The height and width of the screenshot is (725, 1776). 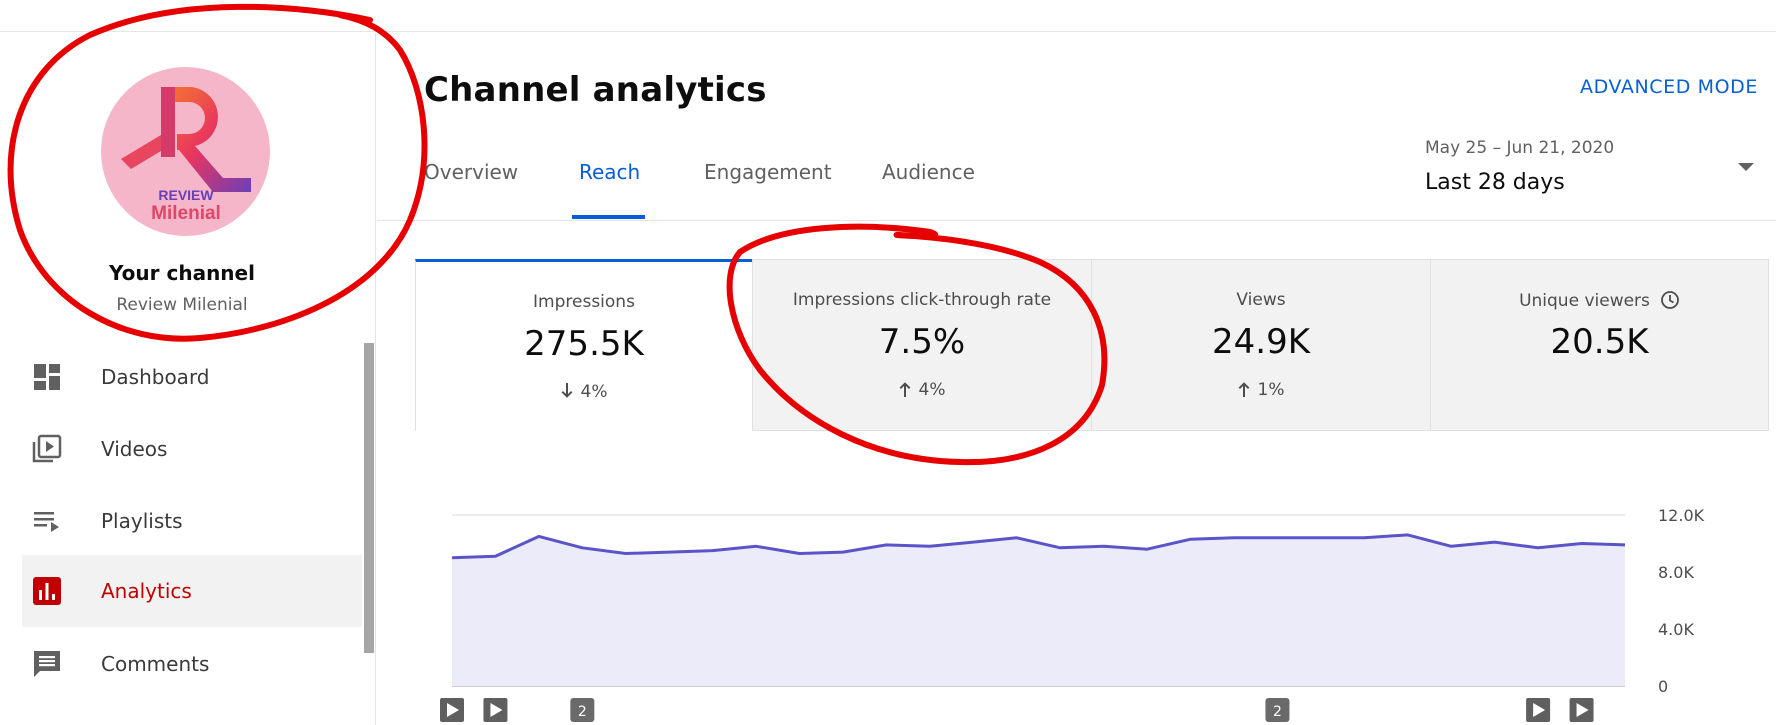 I want to click on sidebar-item-label: Videos, so click(x=134, y=449).